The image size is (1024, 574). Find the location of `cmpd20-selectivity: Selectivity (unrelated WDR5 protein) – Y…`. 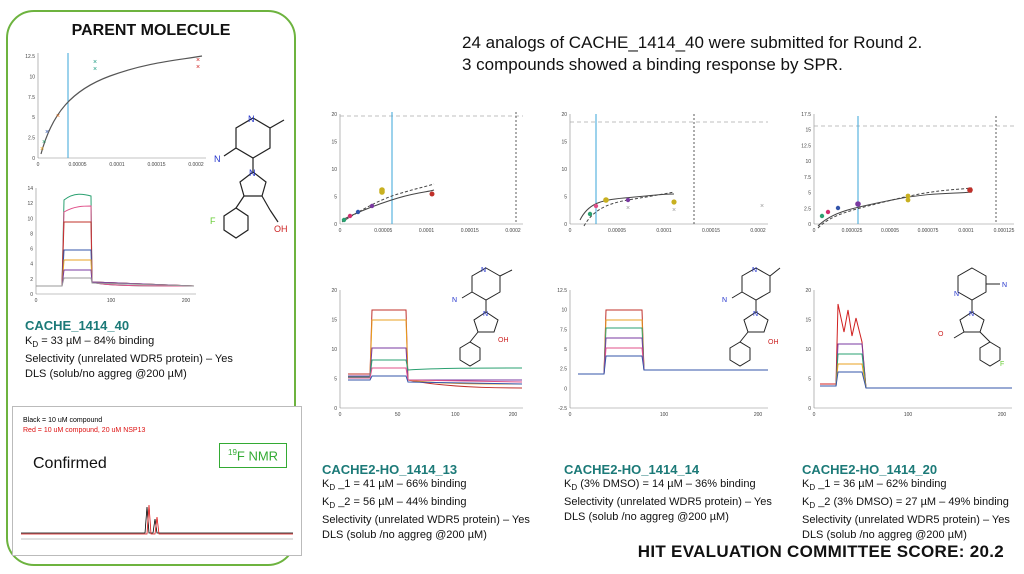

cmpd20-selectivity: Selectivity (unrelated WDR5 protein) – Y… is located at coordinates (906, 520).